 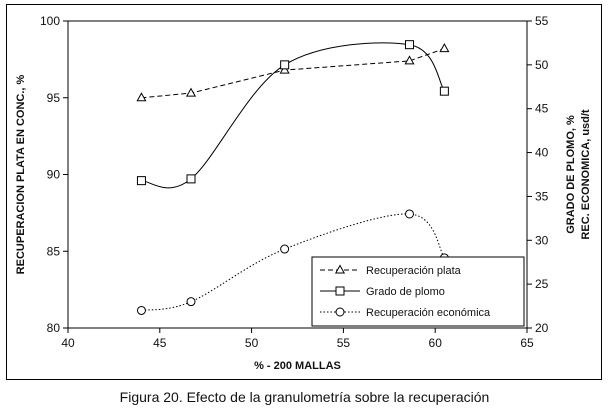 I want to click on legend-label-economic-recovery: Recuperación económica, so click(x=428, y=313).